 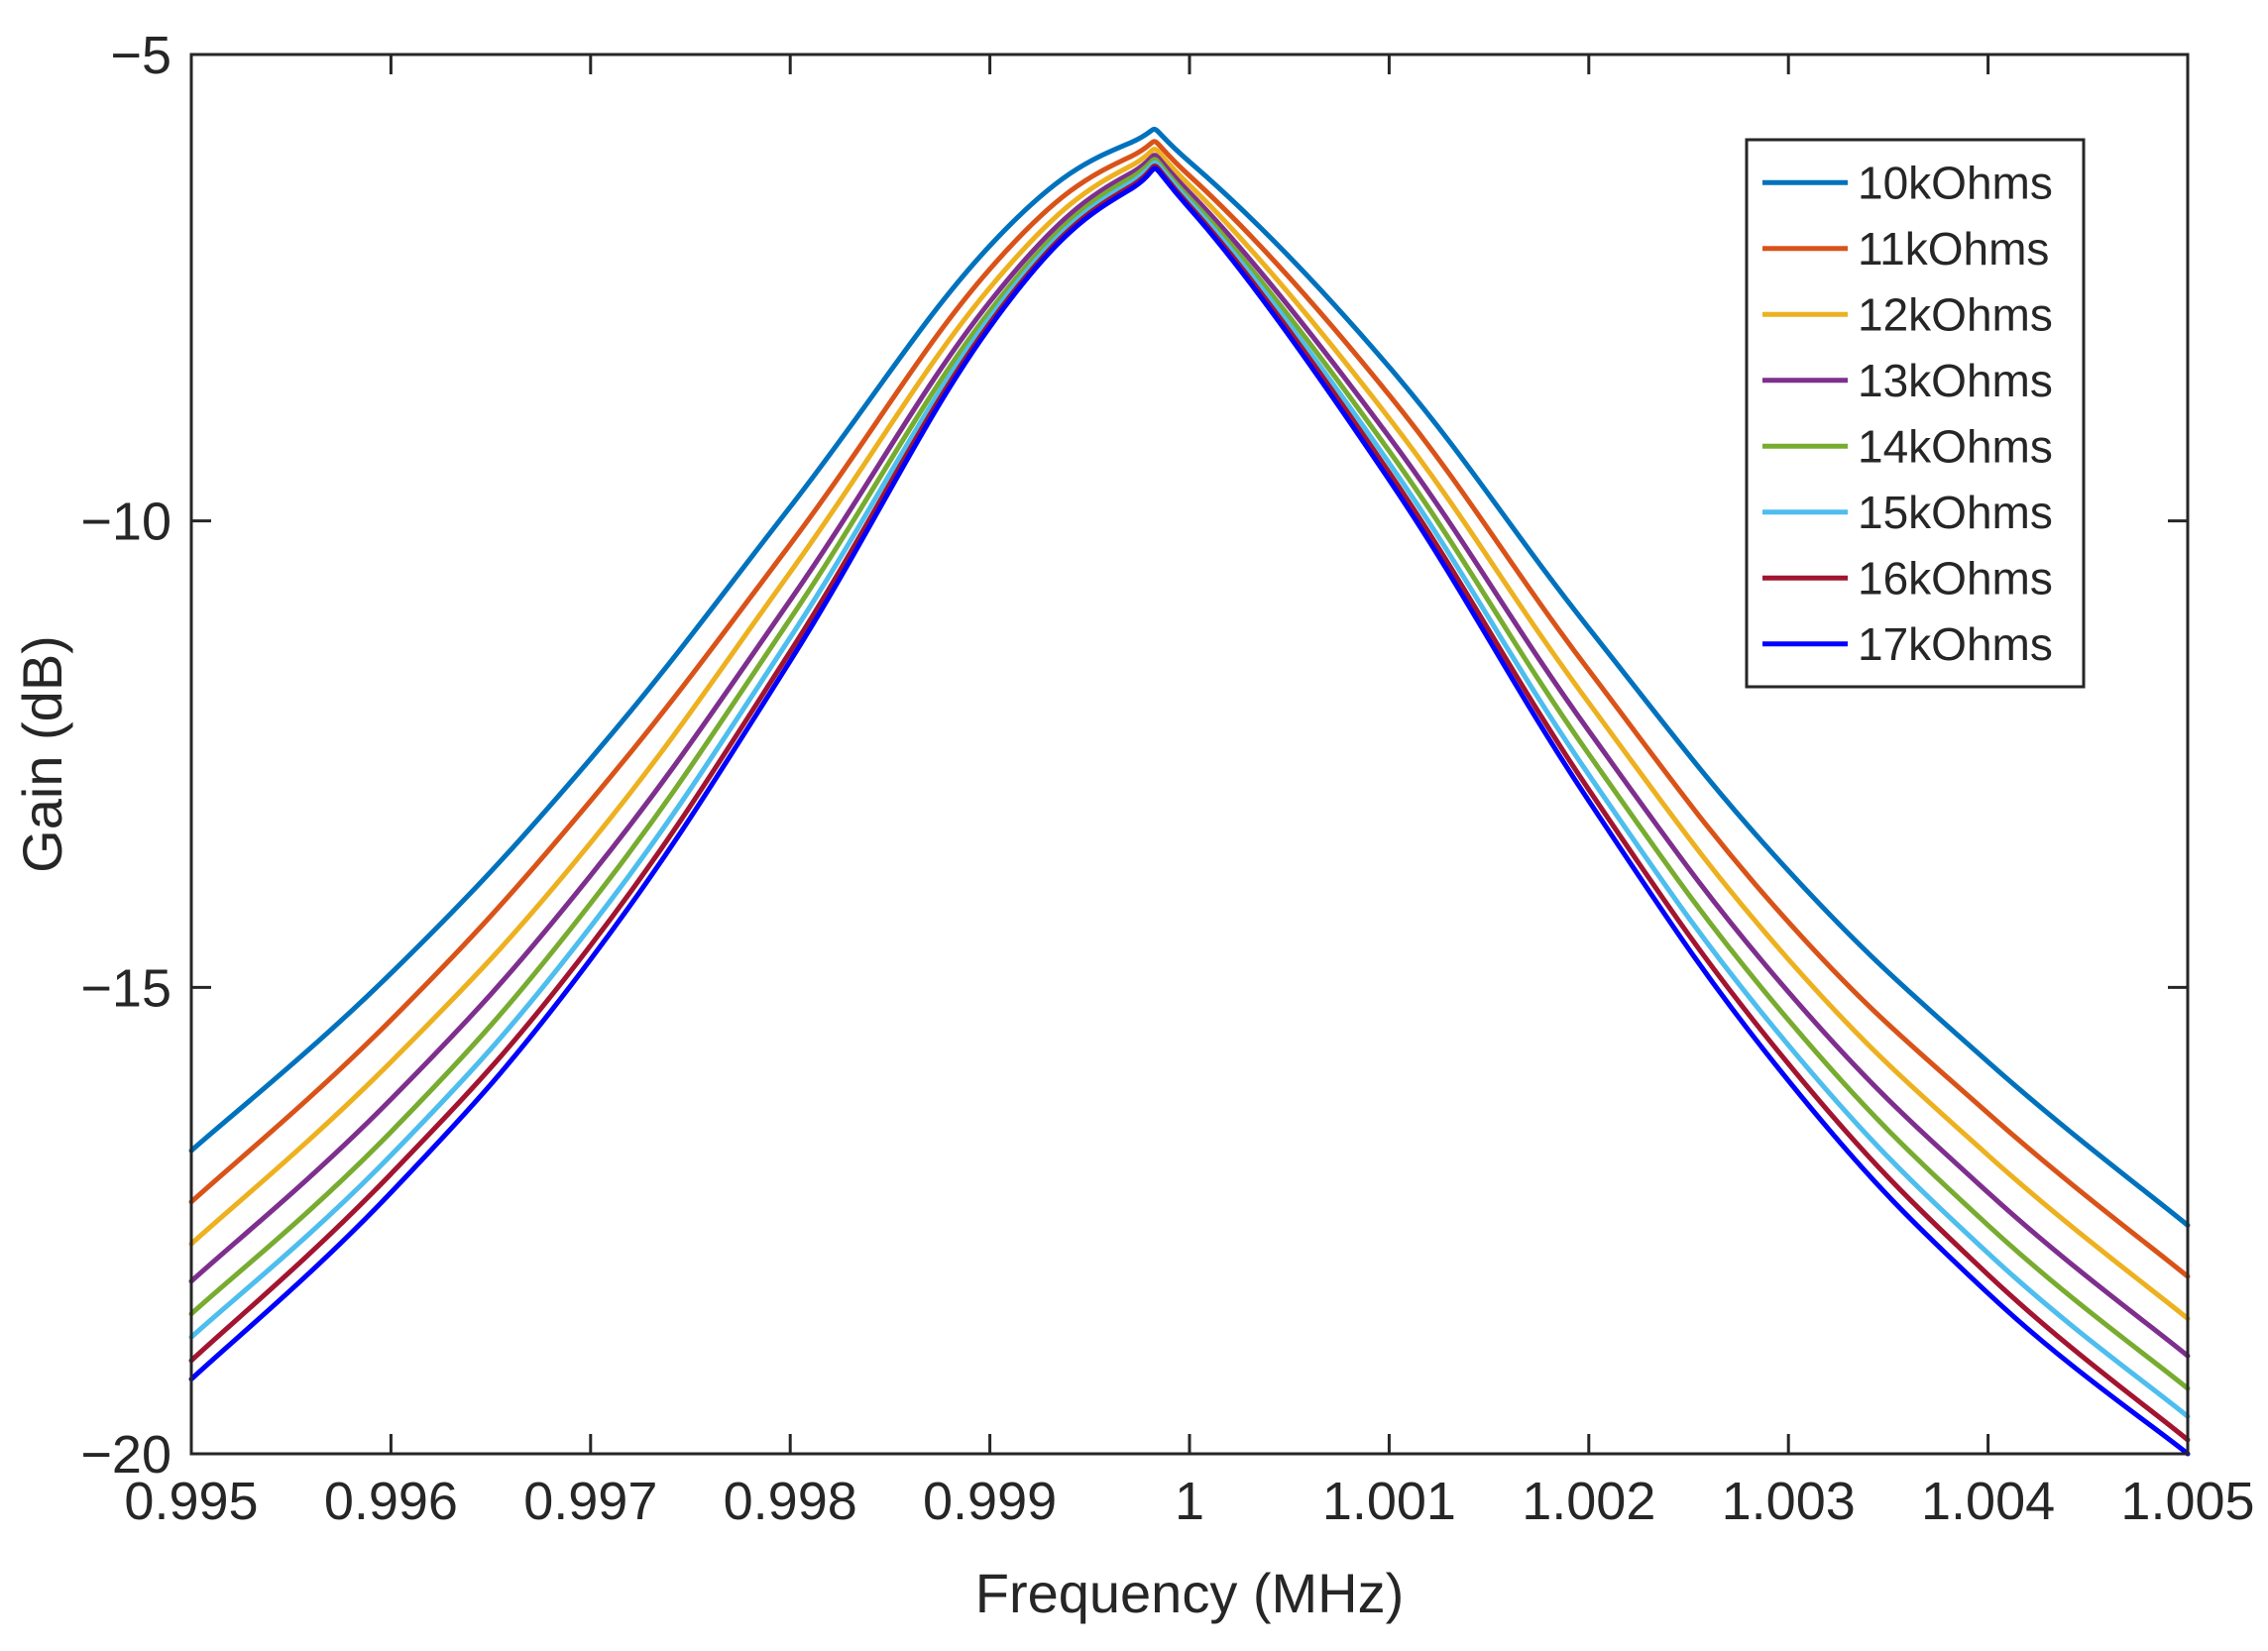 What do you see at coordinates (42, 754) in the screenshot?
I see `y-axis-label: Gain (dB)` at bounding box center [42, 754].